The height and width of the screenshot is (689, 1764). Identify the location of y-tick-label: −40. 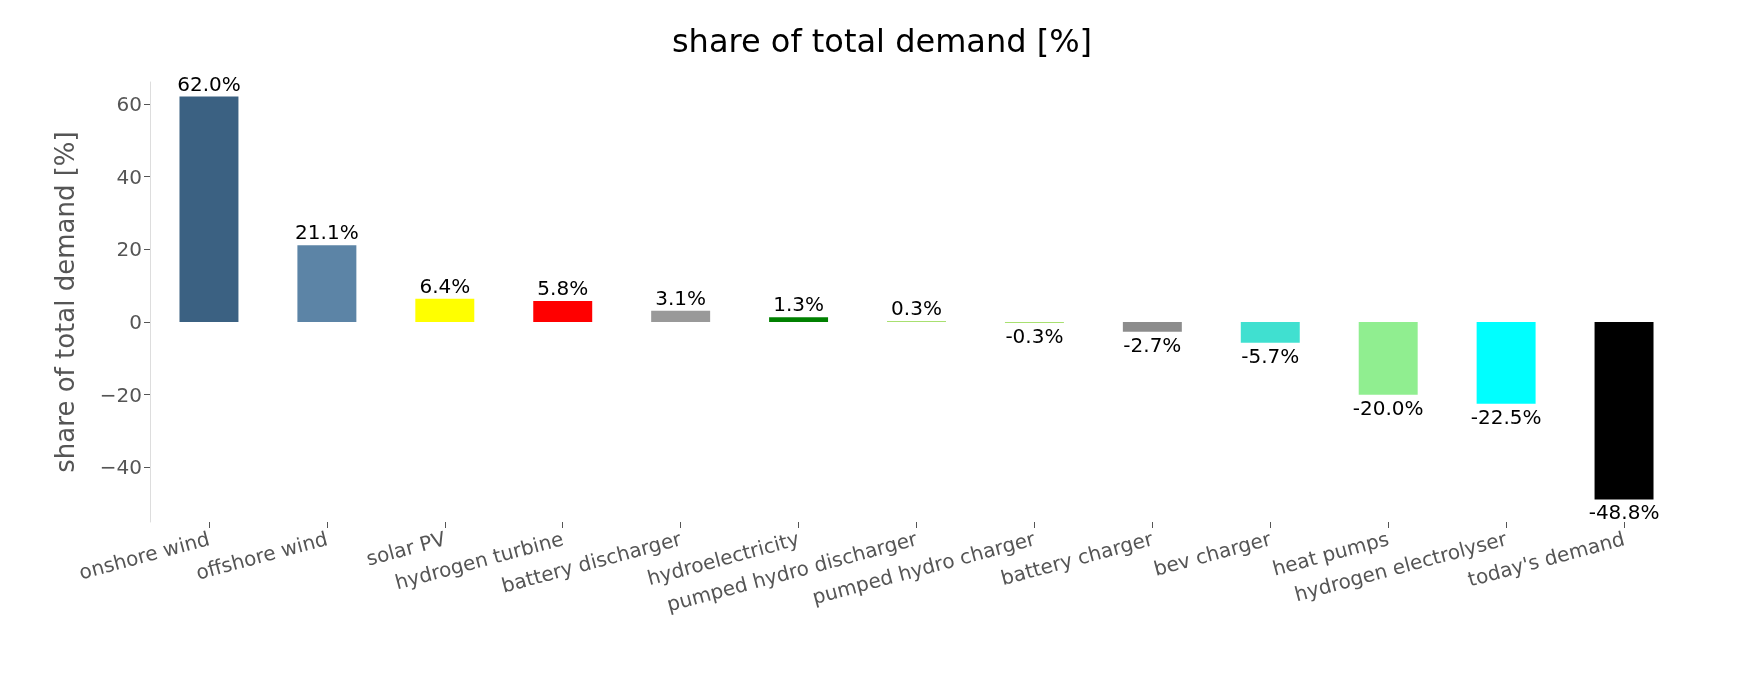
(120, 467).